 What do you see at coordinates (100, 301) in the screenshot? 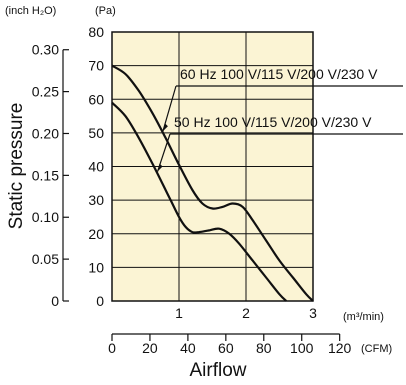
I see `y-tick-label-pa: 0` at bounding box center [100, 301].